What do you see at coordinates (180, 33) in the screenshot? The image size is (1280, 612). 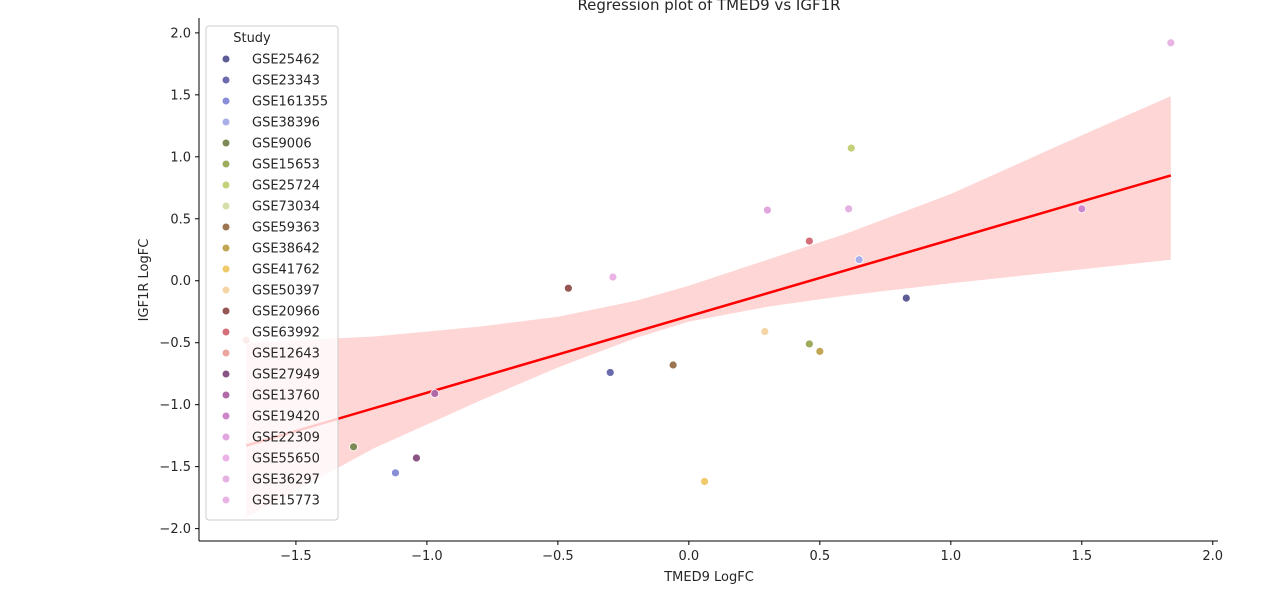 I see `y-tick-label: 2.0` at bounding box center [180, 33].